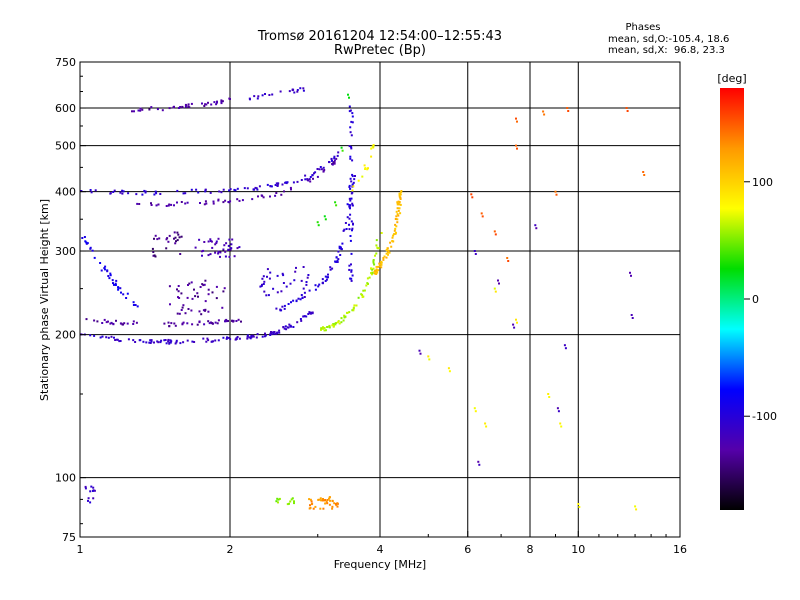 This screenshot has height=600, width=800. What do you see at coordinates (382, 543) in the screenshot?
I see `x-axis-ticks: 1 2 4 6 8 10 16` at bounding box center [382, 543].